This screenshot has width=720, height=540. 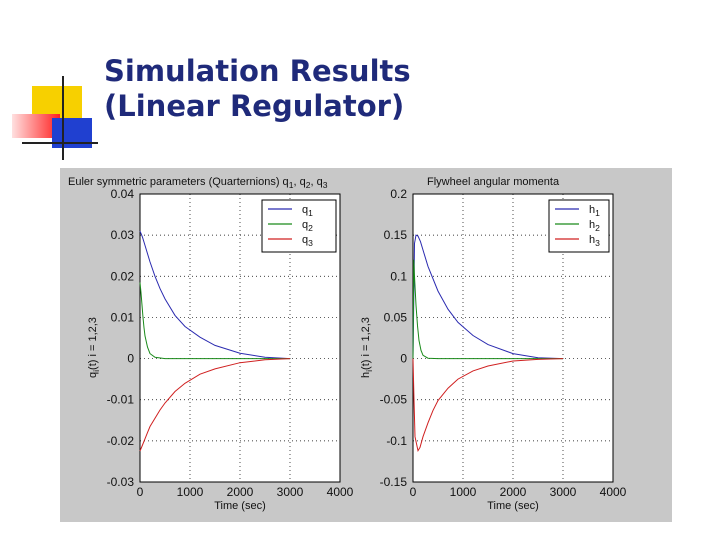 I want to click on chart2-xtick-label-1: 1000, so click(x=463, y=492).